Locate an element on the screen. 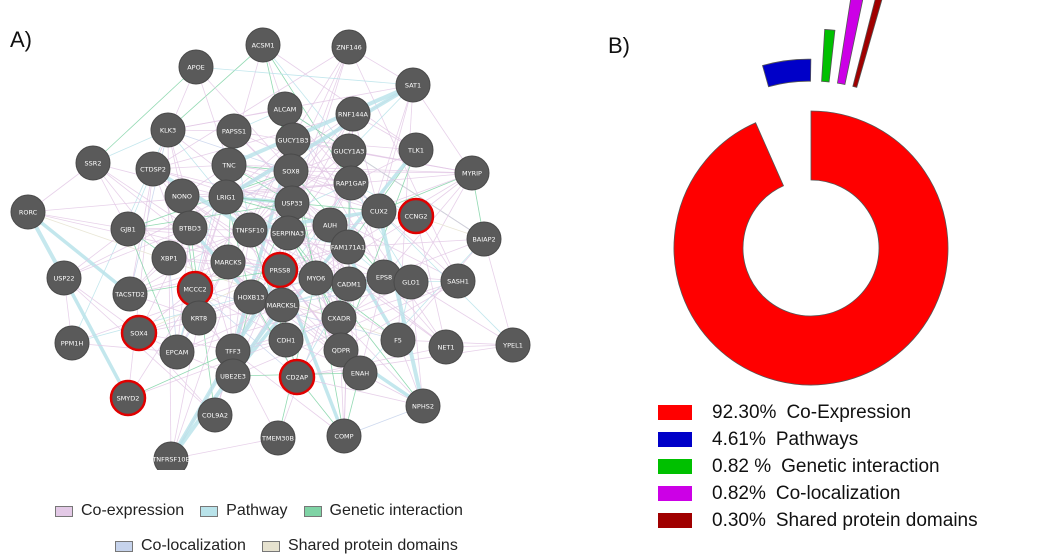  network-node-label: LRIG1 is located at coordinates (225, 197).